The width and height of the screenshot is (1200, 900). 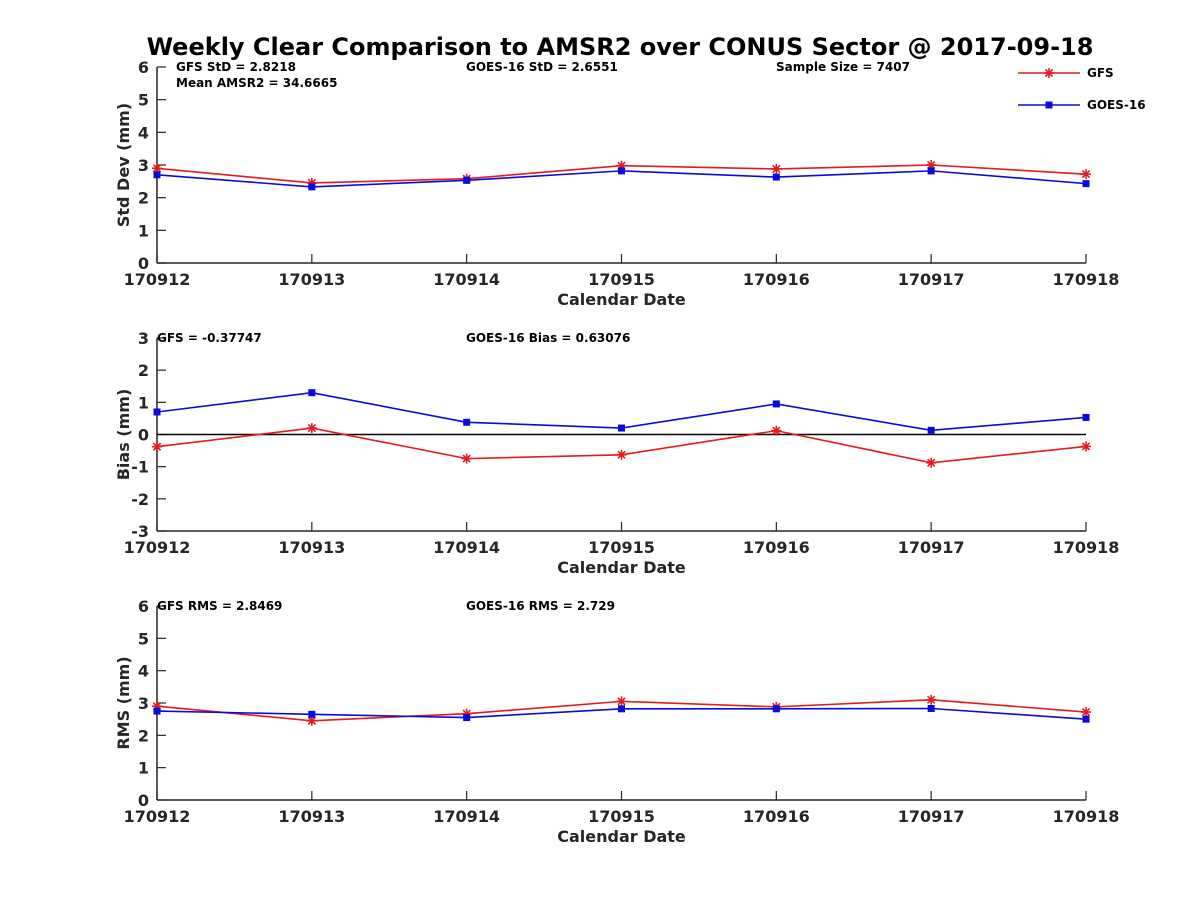 What do you see at coordinates (209, 338) in the screenshot?
I see `annotation-gfs-stat: GFS = -0.37747` at bounding box center [209, 338].